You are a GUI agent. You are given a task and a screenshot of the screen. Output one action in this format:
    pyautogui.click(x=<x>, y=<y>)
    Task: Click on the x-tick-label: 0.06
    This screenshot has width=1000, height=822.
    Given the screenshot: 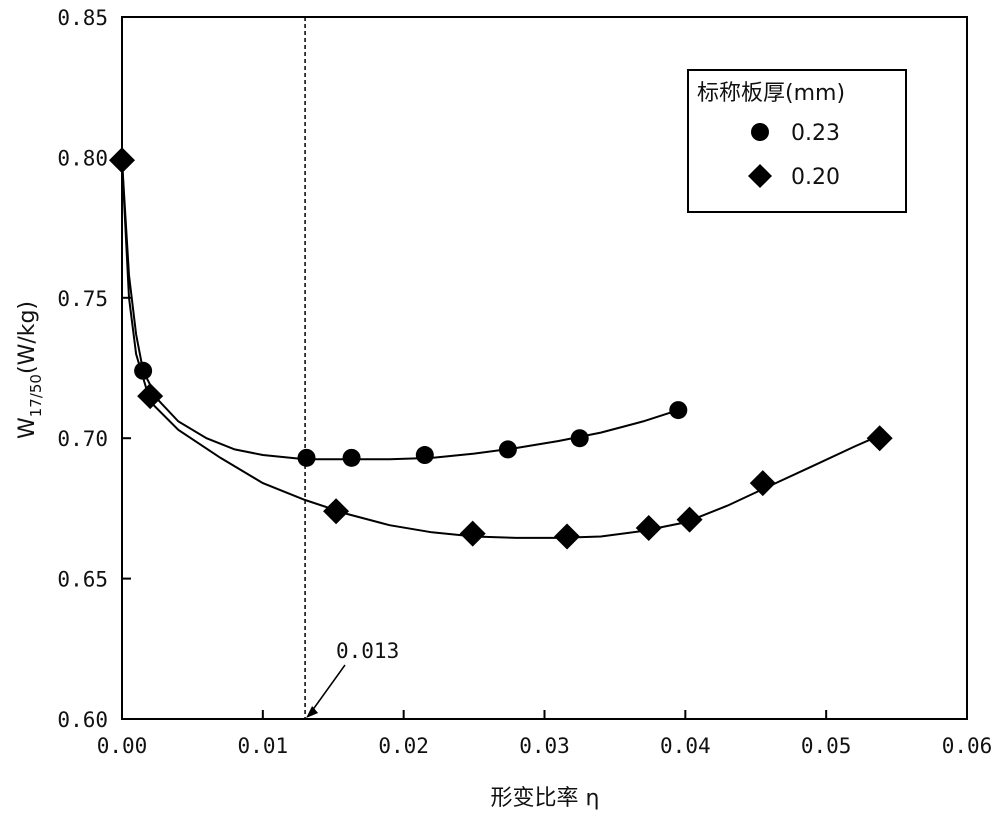 What is the action you would take?
    pyautogui.click(x=967, y=746)
    